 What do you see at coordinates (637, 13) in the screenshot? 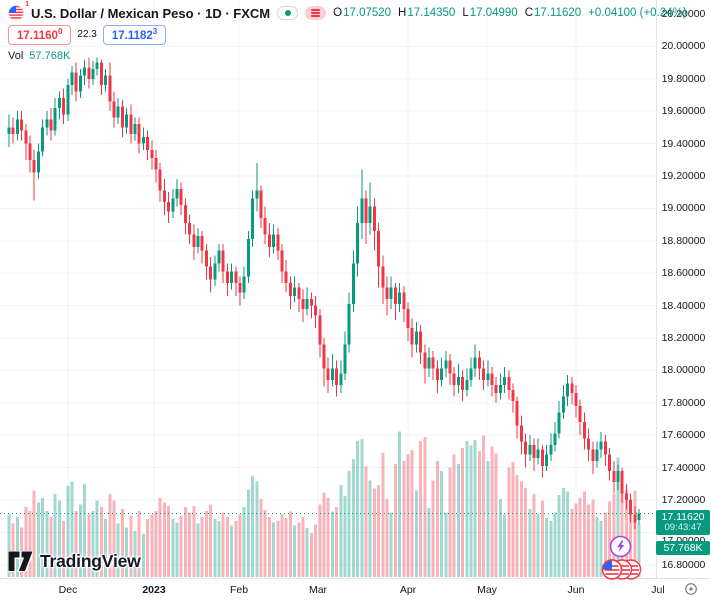
I see `change-readout: +0.04100 (+0.24%)` at bounding box center [637, 13].